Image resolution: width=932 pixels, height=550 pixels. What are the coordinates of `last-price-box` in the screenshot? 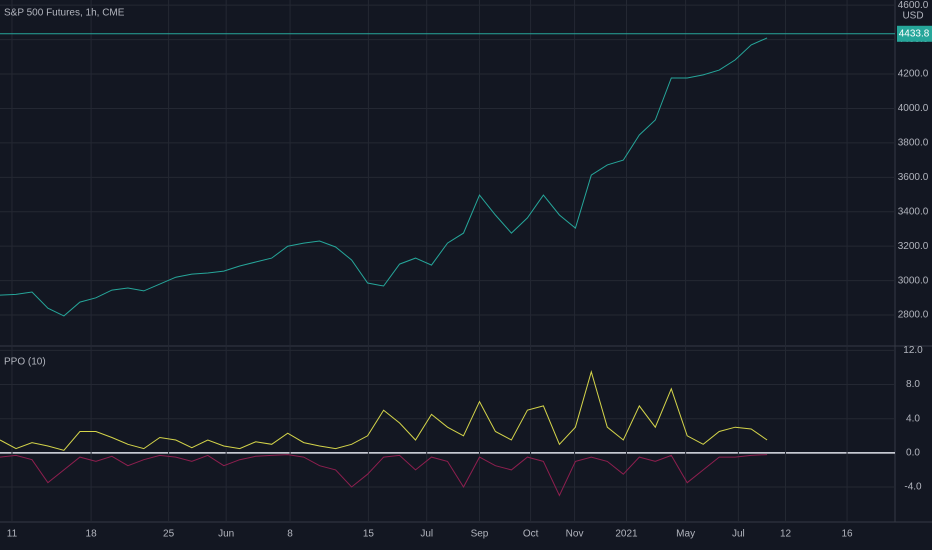 It's located at (914, 33).